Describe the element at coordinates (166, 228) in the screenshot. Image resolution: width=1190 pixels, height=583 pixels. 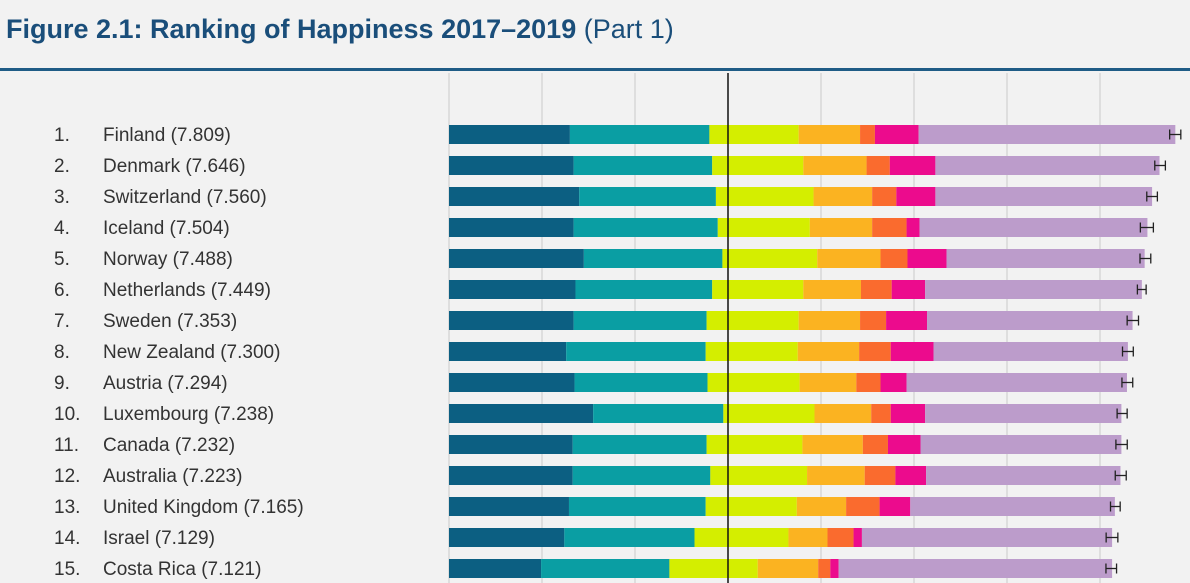
I see `country-label: Iceland (7.504)` at that location.